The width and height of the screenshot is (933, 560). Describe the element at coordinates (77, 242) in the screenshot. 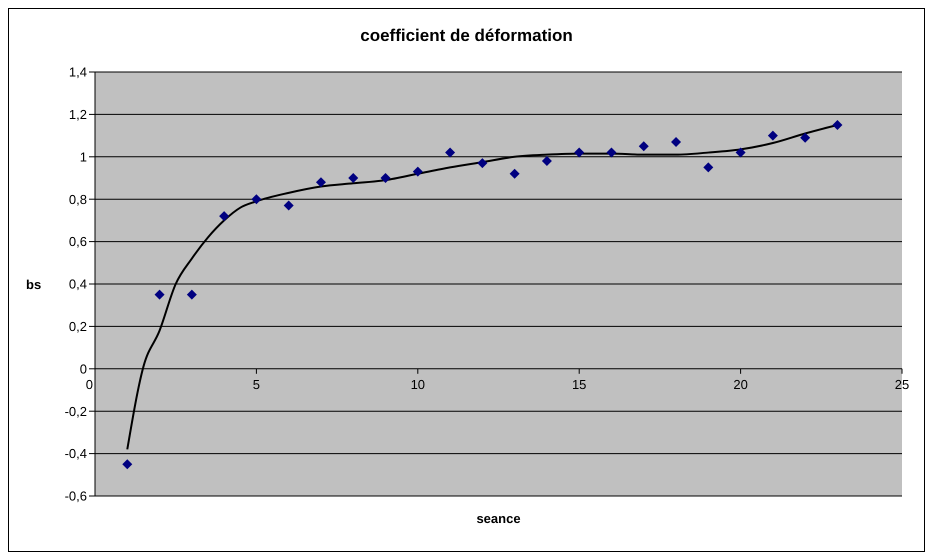

I see `y-tick-label: 0,6` at that location.